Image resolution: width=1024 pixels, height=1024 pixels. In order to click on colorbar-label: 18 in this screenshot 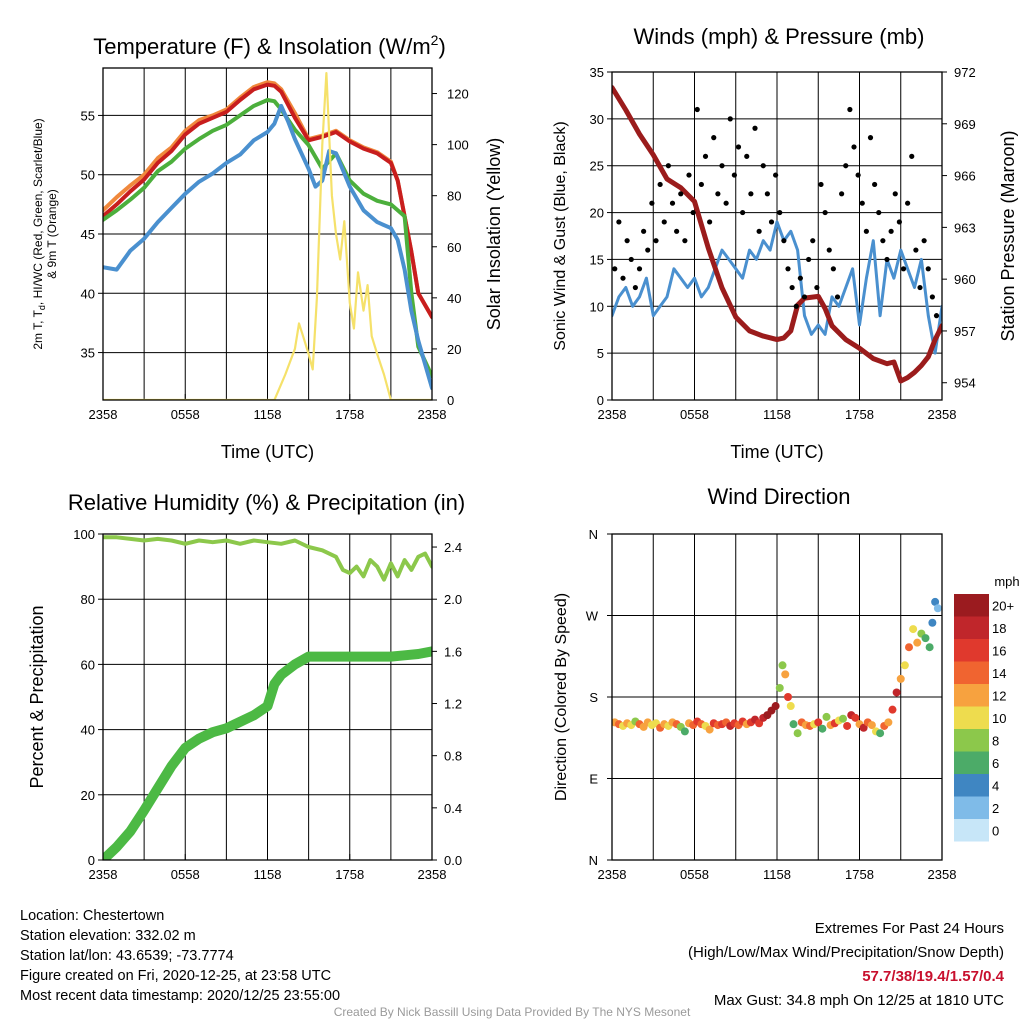, I will do `click(999, 628)`.